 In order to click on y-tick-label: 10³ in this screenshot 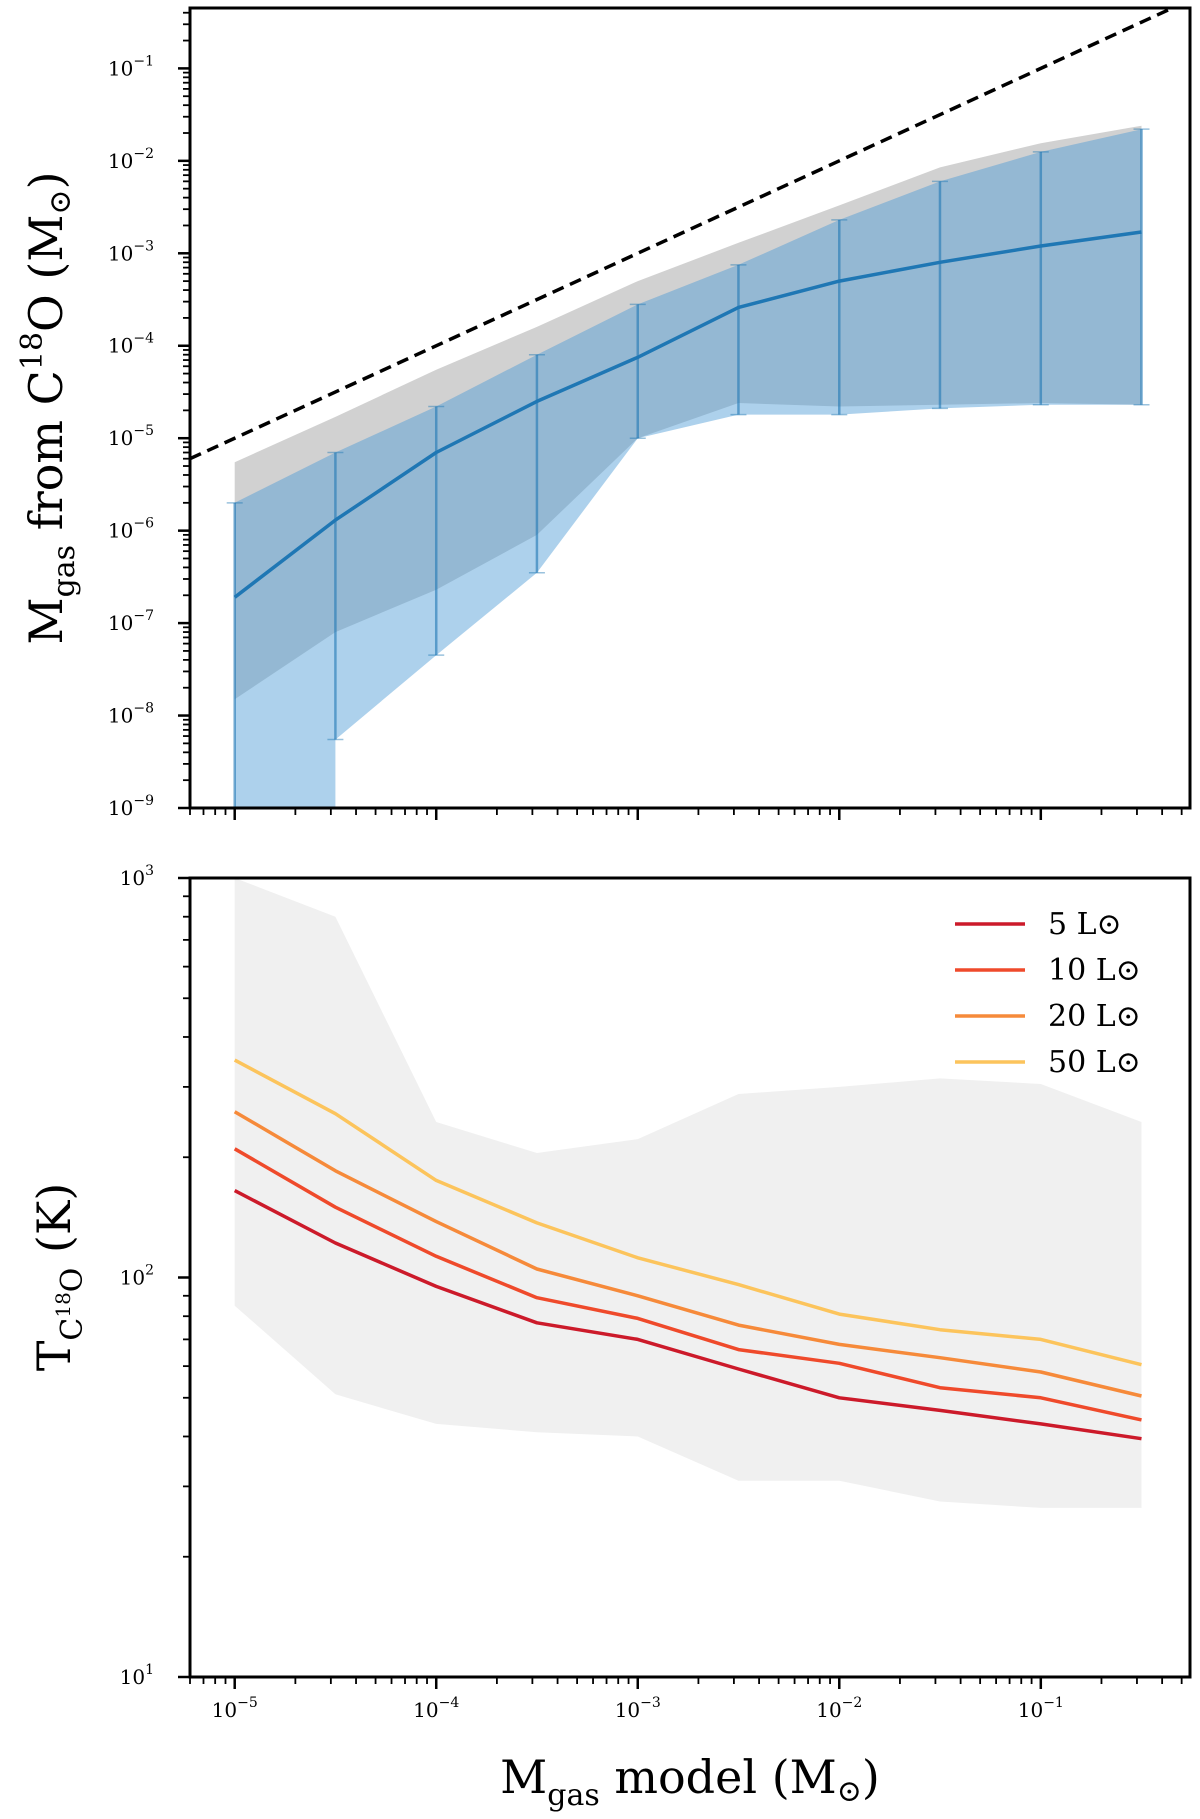, I will do `click(137, 876)`.